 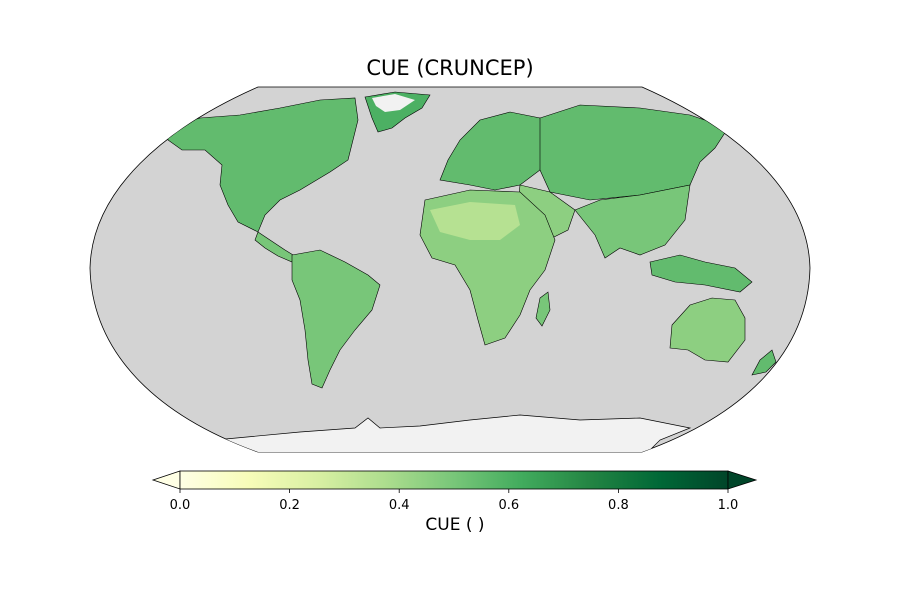 What do you see at coordinates (180, 505) in the screenshot?
I see `colorbar-tick-label: 0.0` at bounding box center [180, 505].